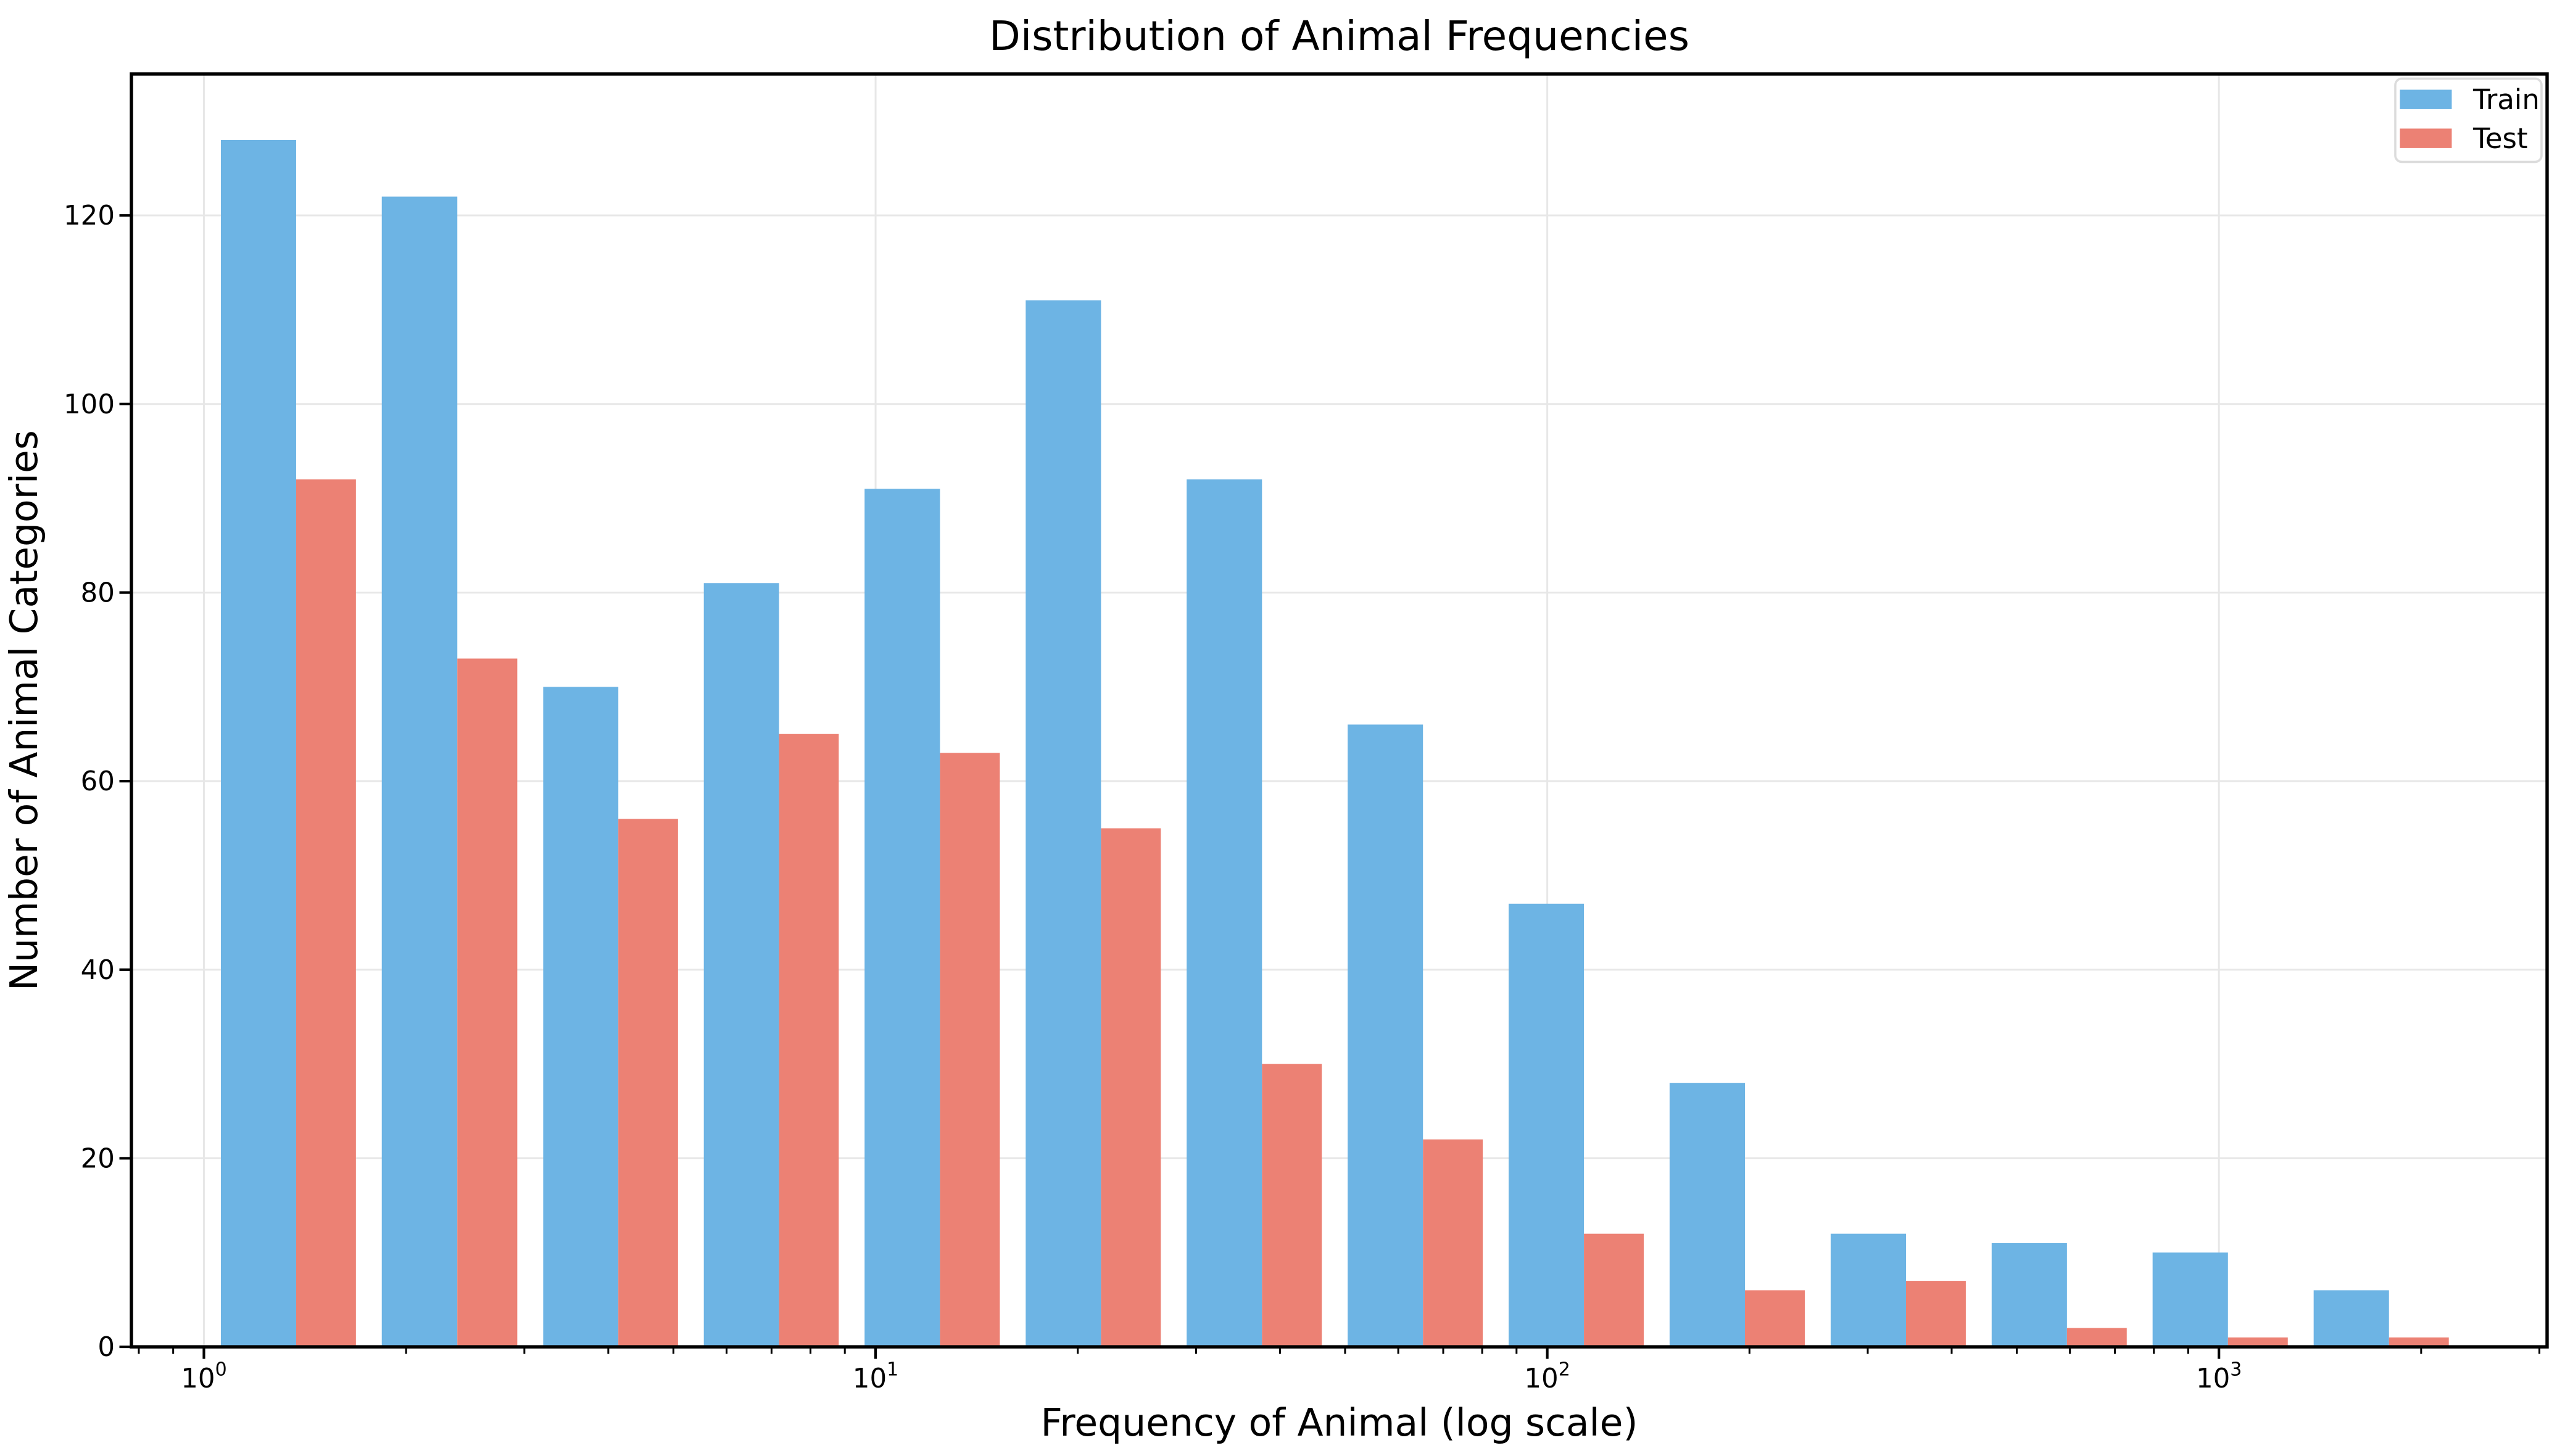 The height and width of the screenshot is (1456, 2573). What do you see at coordinates (2506, 99) in the screenshot?
I see `legend-label: Train` at bounding box center [2506, 99].